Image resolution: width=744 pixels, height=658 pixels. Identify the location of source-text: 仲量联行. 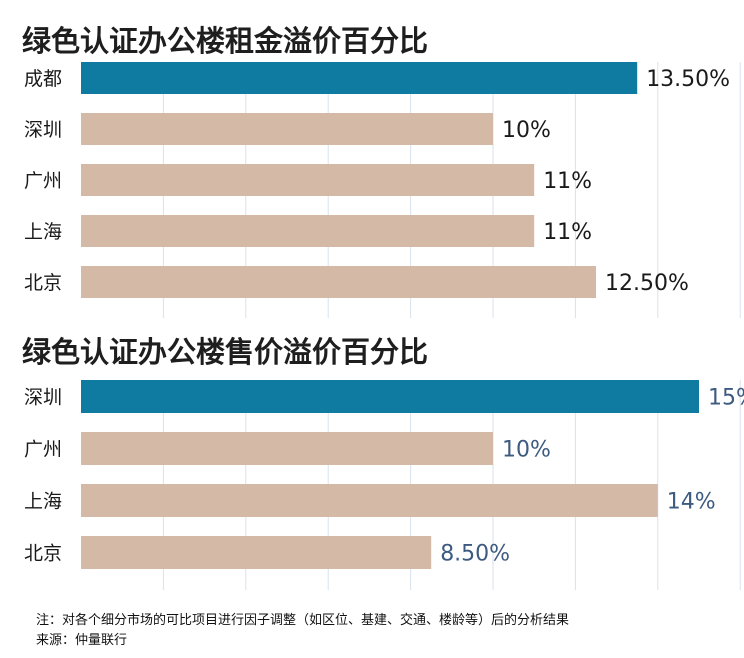
(101, 640).